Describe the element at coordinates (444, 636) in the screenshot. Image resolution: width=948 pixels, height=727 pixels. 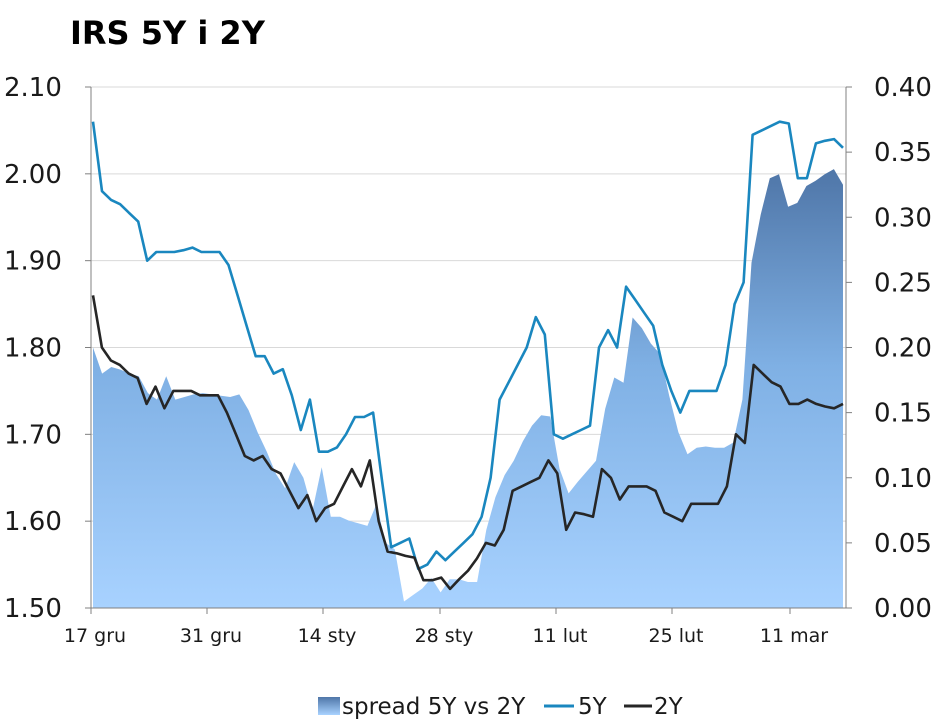
I see `x-tick-label: 28 sty` at that location.